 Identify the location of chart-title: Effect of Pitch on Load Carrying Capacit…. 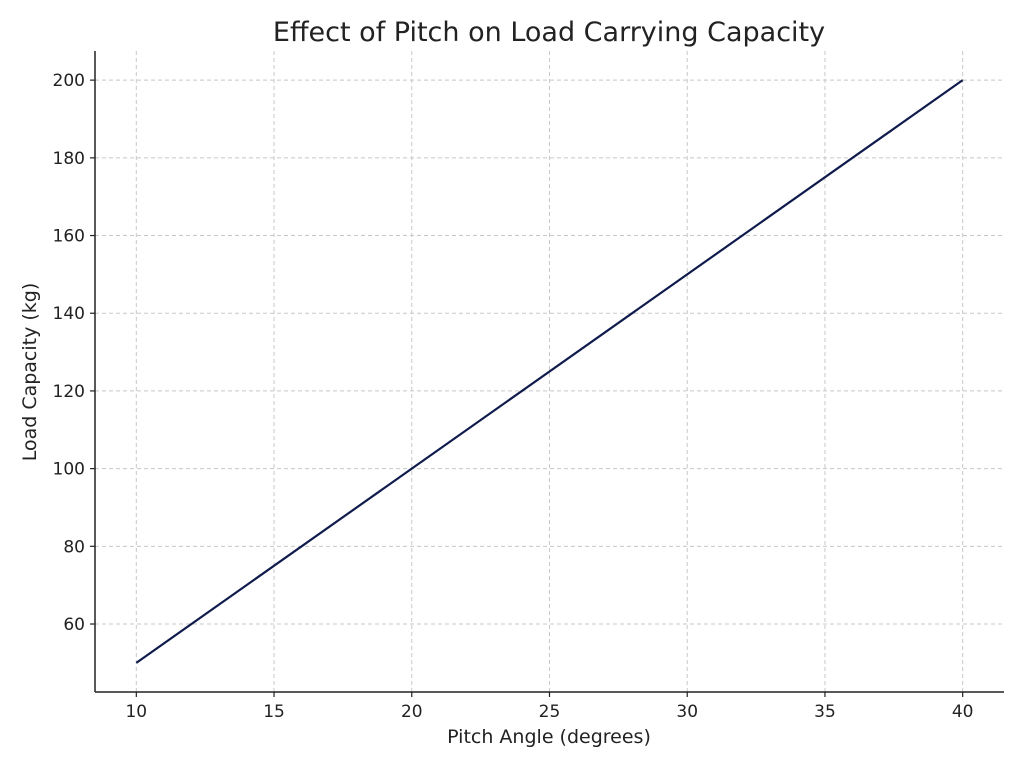
(549, 32).